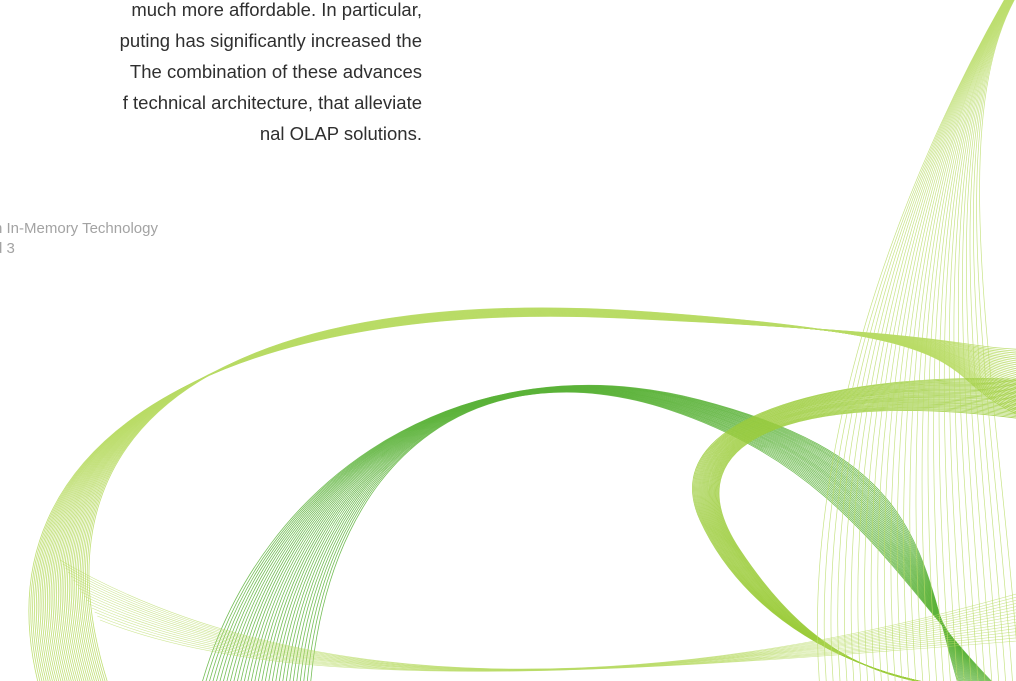 The height and width of the screenshot is (681, 1016). I want to click on source-caption: n In-Memory Technology d 3, so click(79, 239).